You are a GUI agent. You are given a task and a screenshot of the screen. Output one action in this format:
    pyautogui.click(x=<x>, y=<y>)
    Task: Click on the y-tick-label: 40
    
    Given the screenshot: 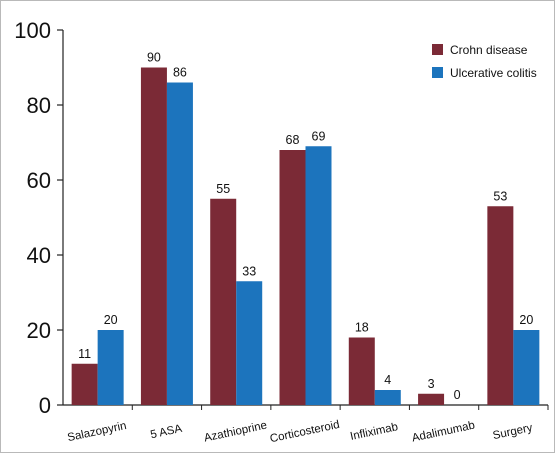 What is the action you would take?
    pyautogui.click(x=39, y=255)
    